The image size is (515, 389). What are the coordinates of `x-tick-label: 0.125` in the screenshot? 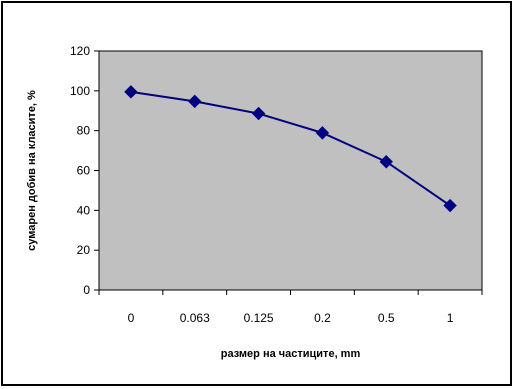 It's located at (259, 318).